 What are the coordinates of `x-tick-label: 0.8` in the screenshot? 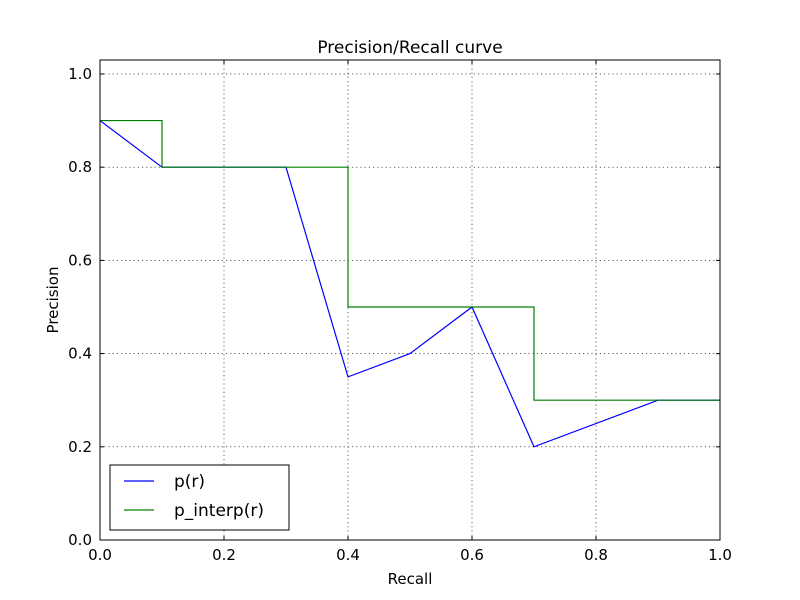 It's located at (596, 555).